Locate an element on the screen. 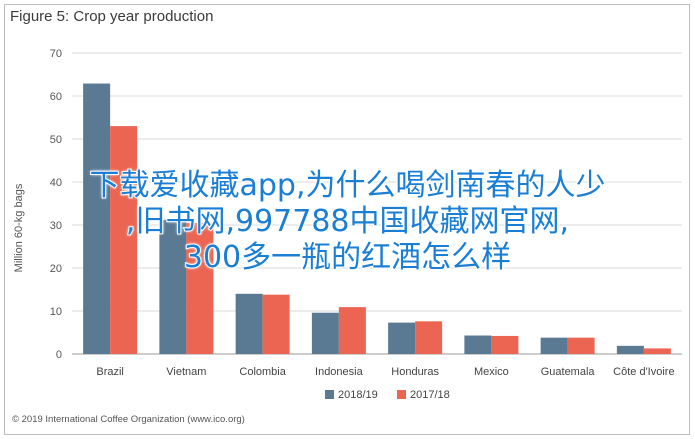 This screenshot has height=439, width=695. legend-label: 2018/19 is located at coordinates (358, 395).